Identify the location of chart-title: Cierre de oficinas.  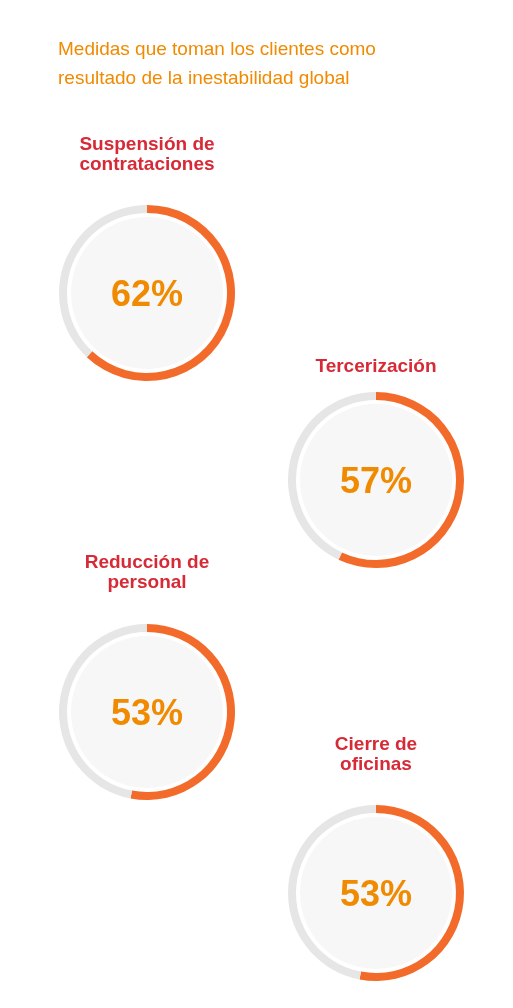
(376, 753).